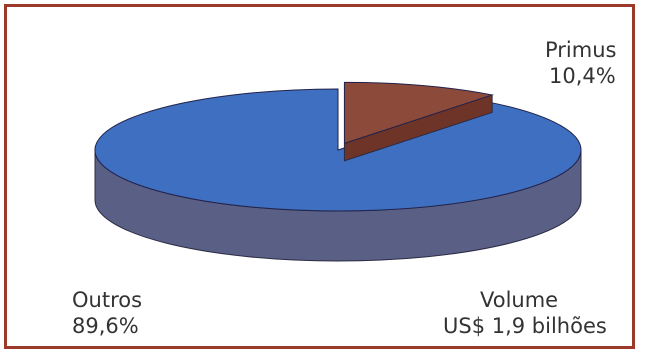 This screenshot has width=645, height=358. What do you see at coordinates (419, 113) in the screenshot?
I see `pie-slice-primus` at bounding box center [419, 113].